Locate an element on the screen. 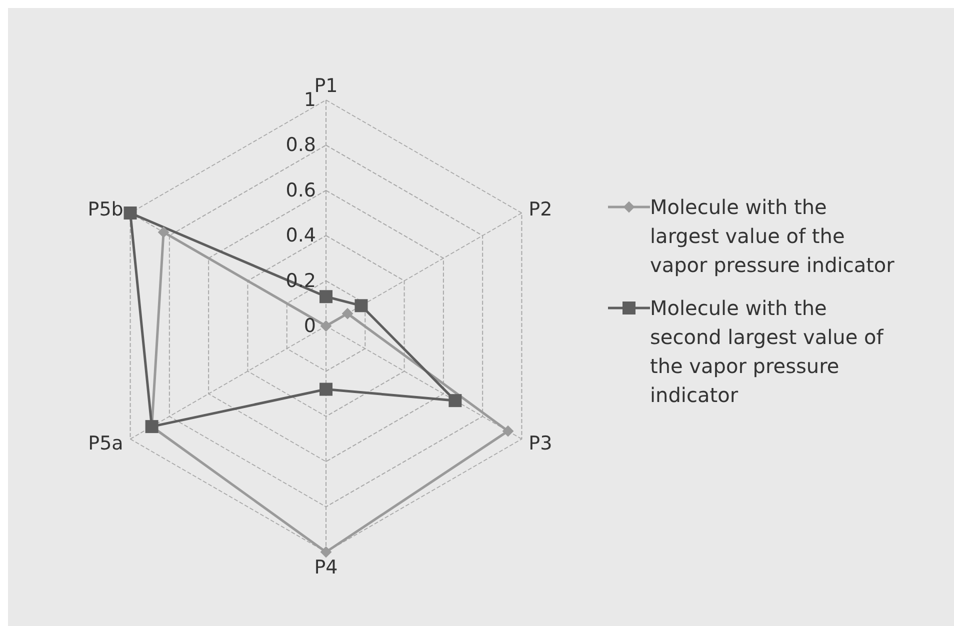 This screenshot has height=626, width=954. spoke-label: P5b is located at coordinates (106, 209).